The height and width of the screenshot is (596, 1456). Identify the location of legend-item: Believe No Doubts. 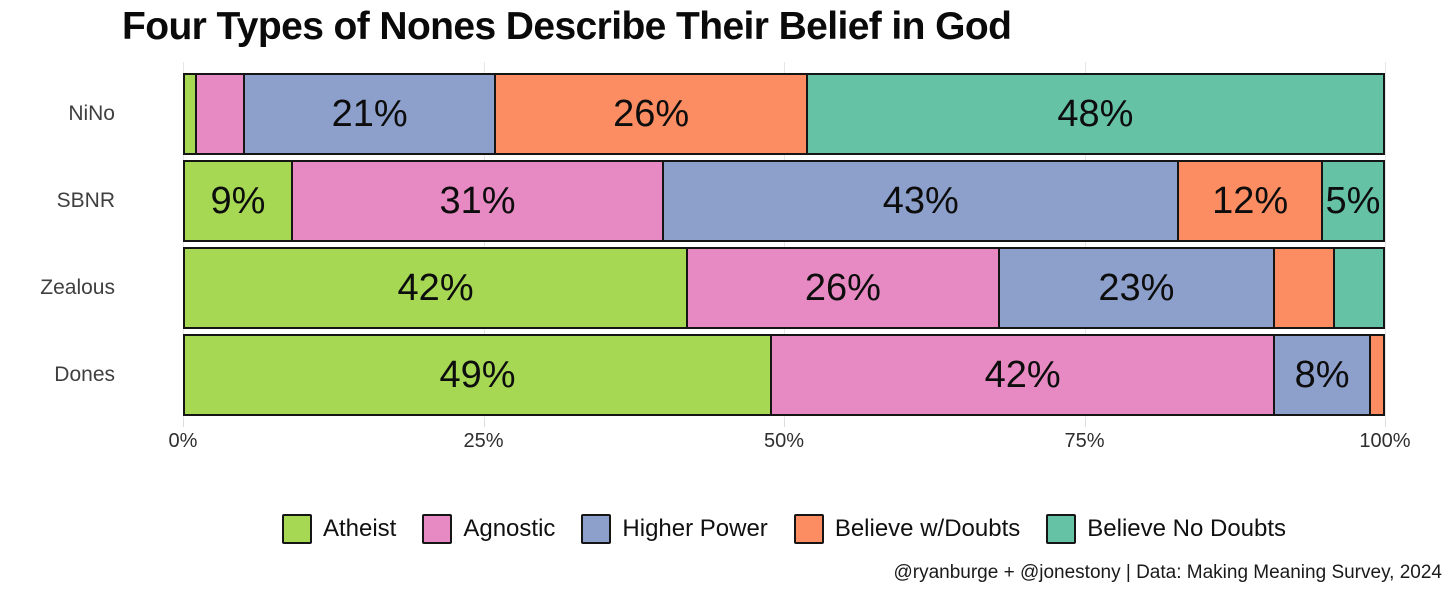
(1166, 529).